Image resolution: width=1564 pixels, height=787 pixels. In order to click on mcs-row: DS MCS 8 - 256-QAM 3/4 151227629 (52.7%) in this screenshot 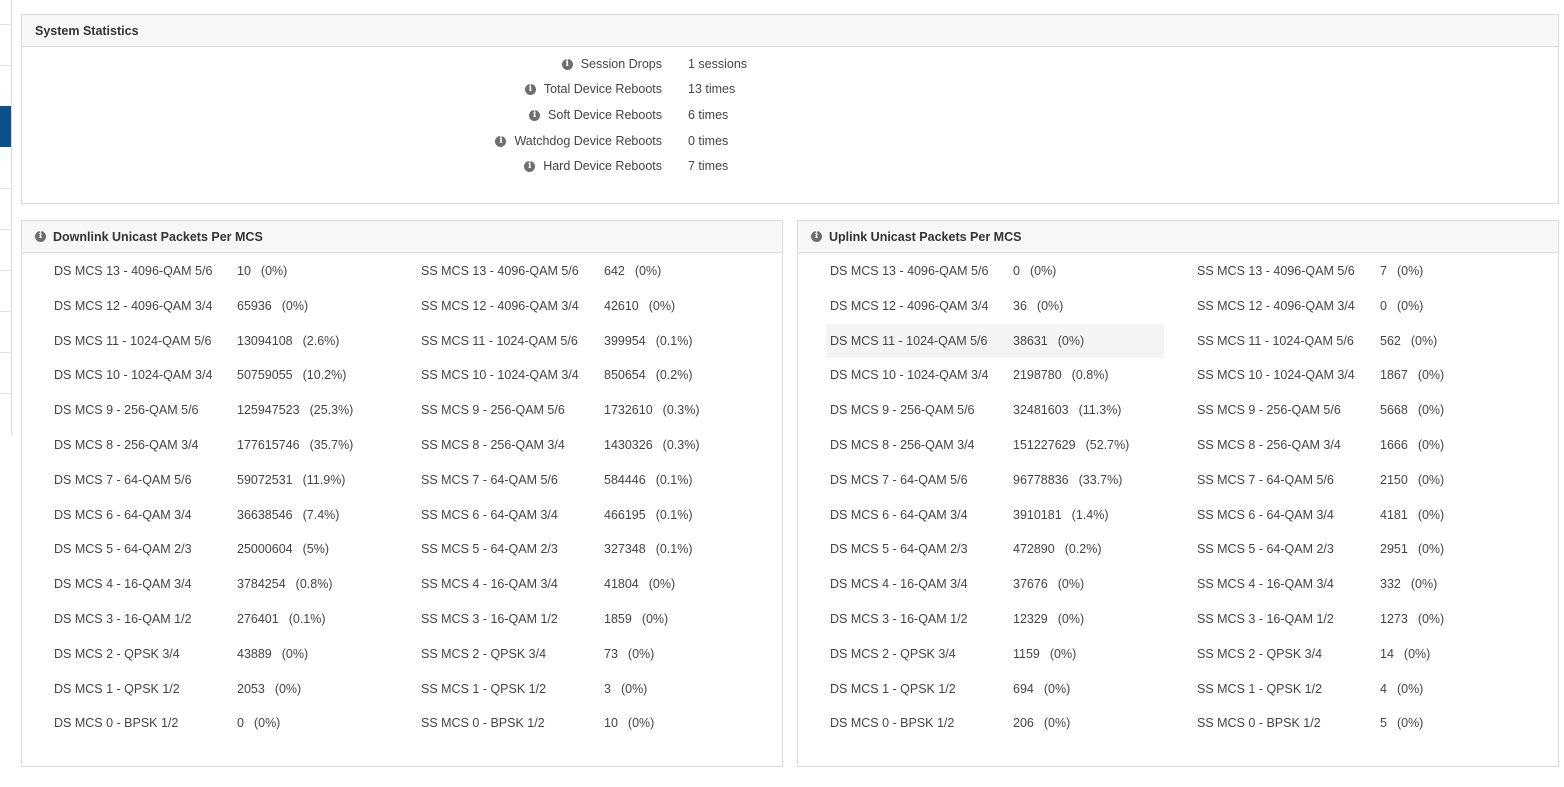, I will do `click(995, 445)`.